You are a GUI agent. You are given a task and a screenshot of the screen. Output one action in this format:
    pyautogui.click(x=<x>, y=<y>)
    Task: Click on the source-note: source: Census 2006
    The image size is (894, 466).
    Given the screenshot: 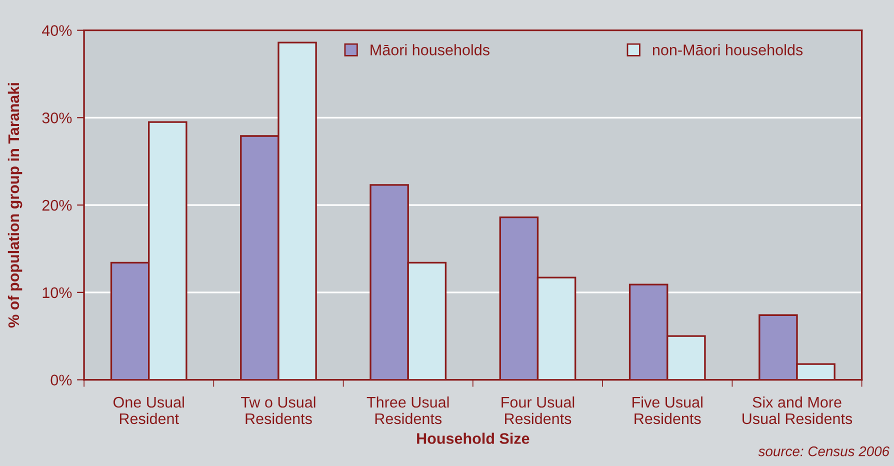 What is the action you would take?
    pyautogui.click(x=824, y=451)
    